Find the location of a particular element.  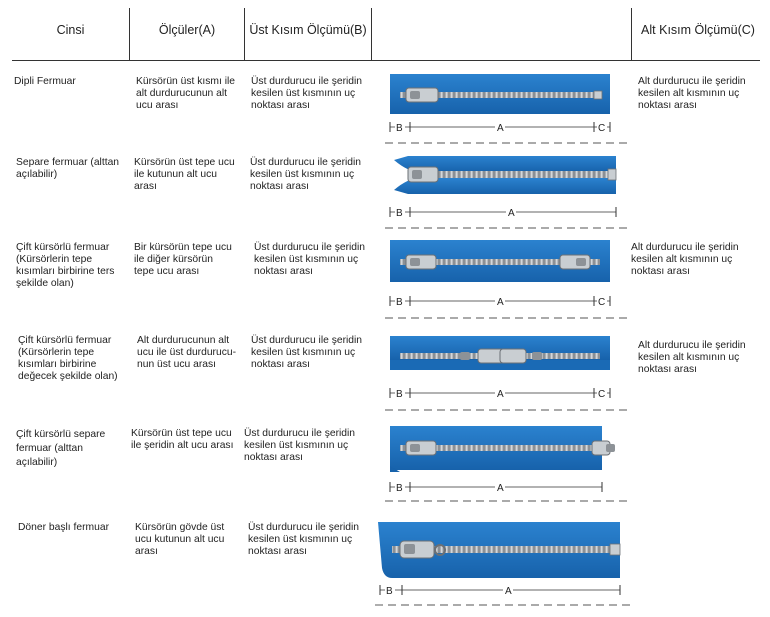

header-type: Cinsi is located at coordinates (70, 30).